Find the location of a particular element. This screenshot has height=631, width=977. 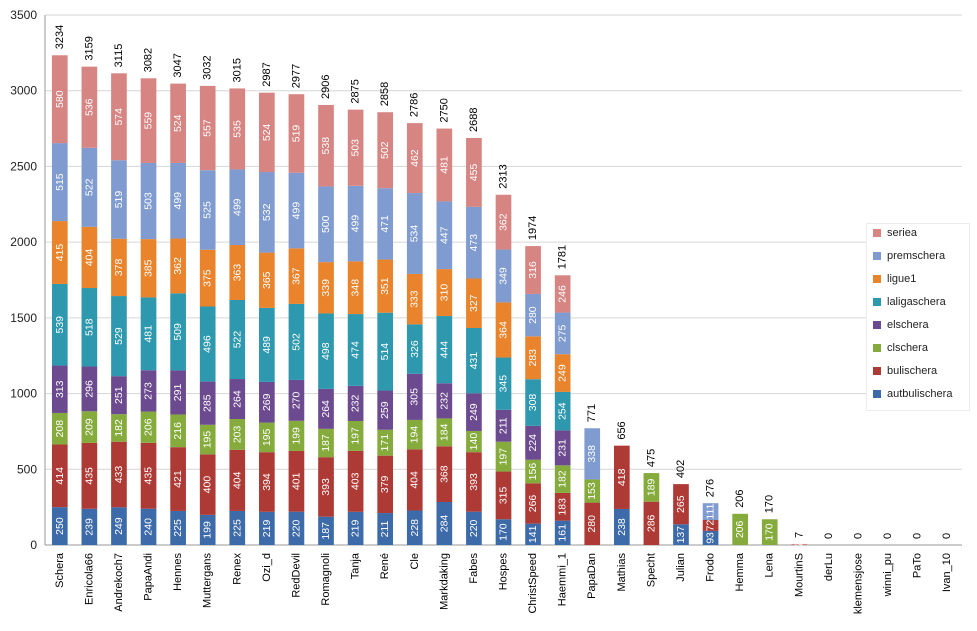

data-label: 239 is located at coordinates (89, 527).